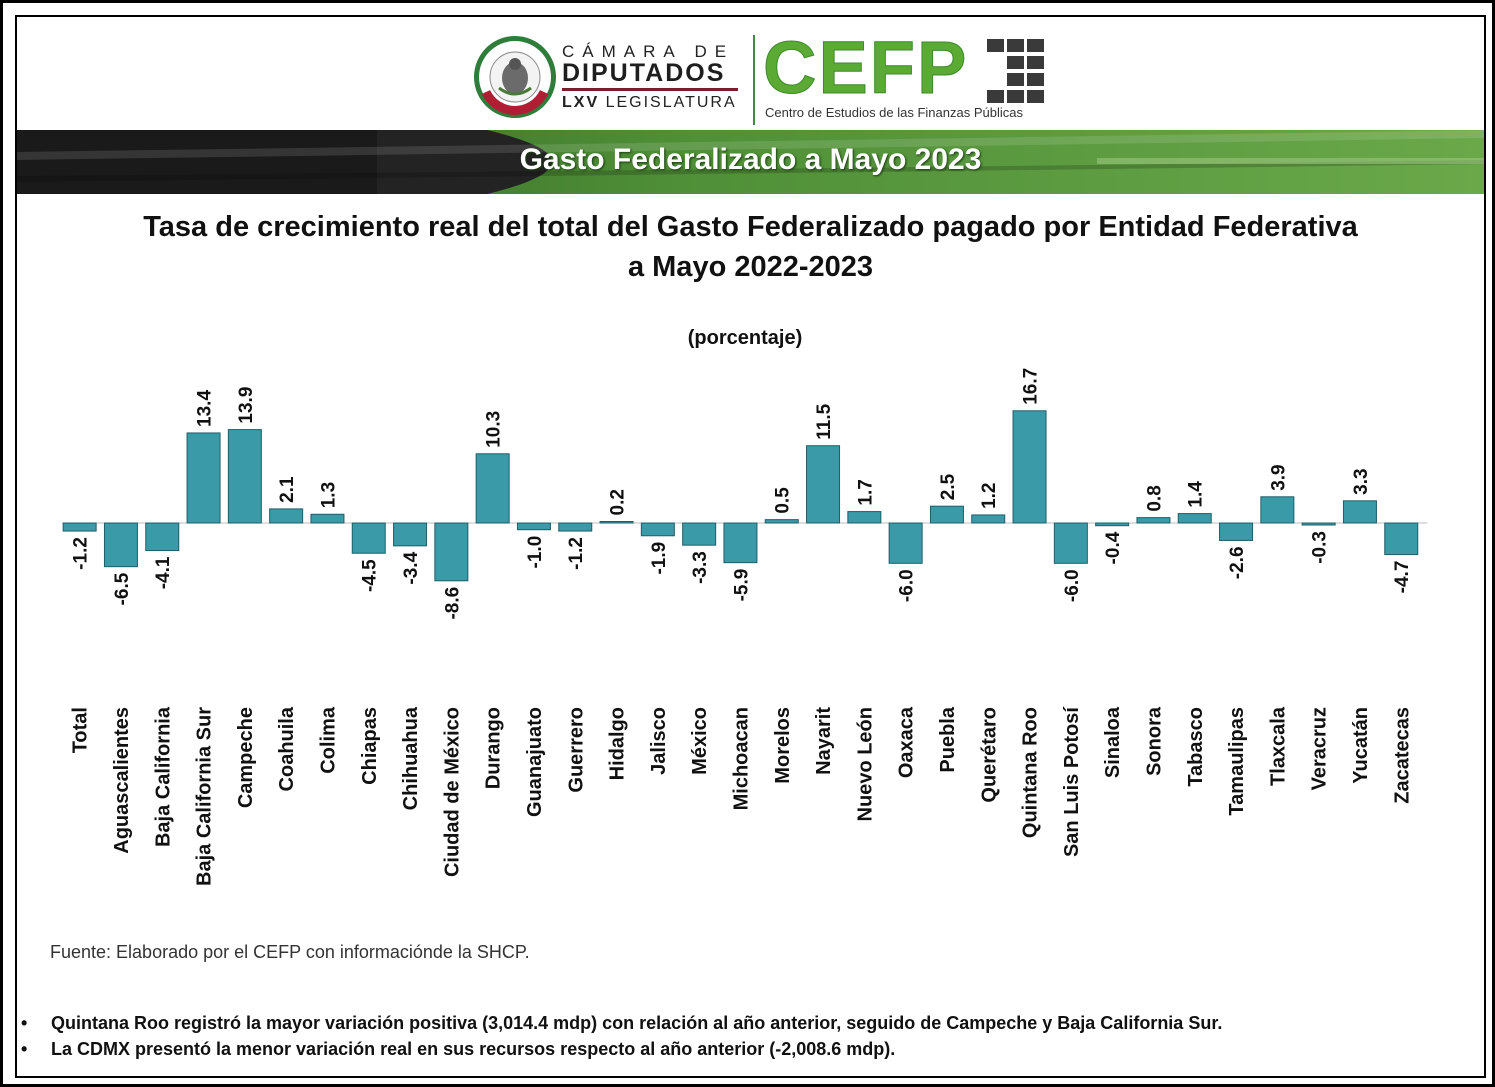 Image resolution: width=1495 pixels, height=1087 pixels. Describe the element at coordinates (120, 545) in the screenshot. I see `bar-aguascalientes` at that location.